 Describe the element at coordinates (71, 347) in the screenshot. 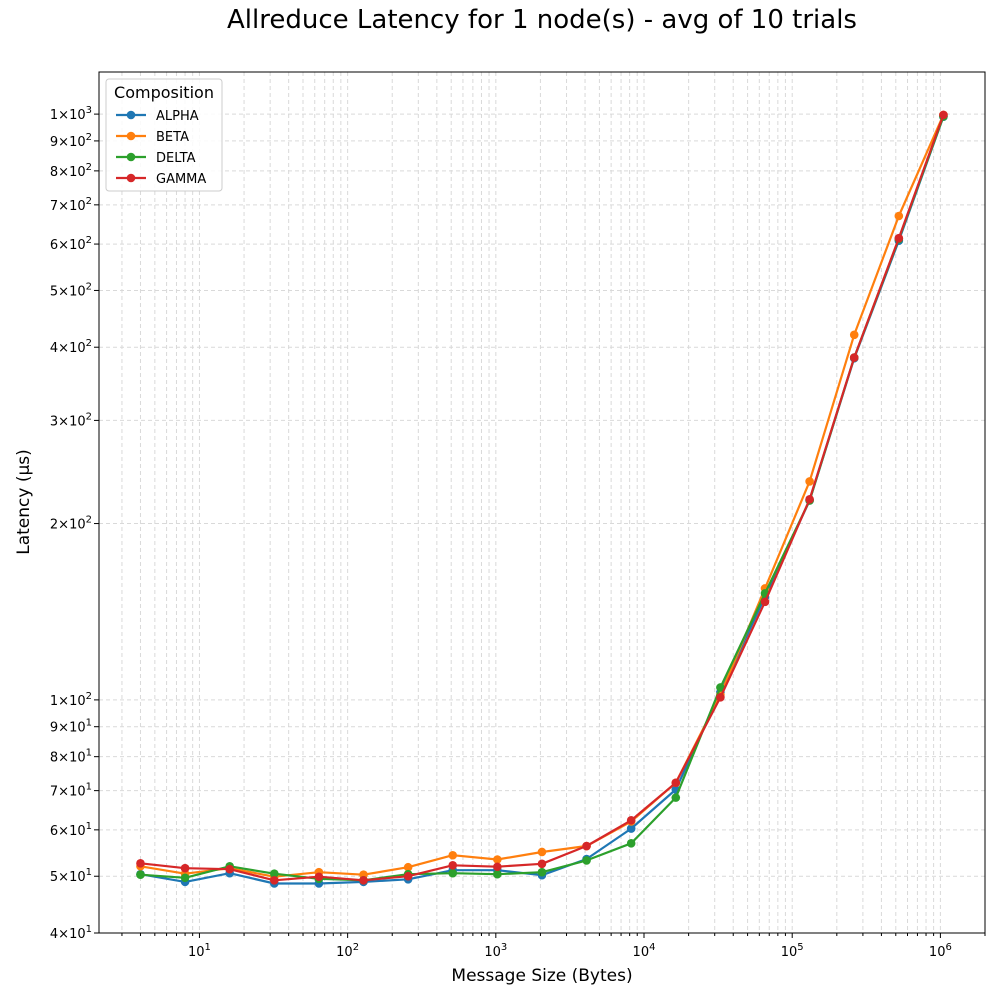

I see `y-tick-label: 4×102` at that location.